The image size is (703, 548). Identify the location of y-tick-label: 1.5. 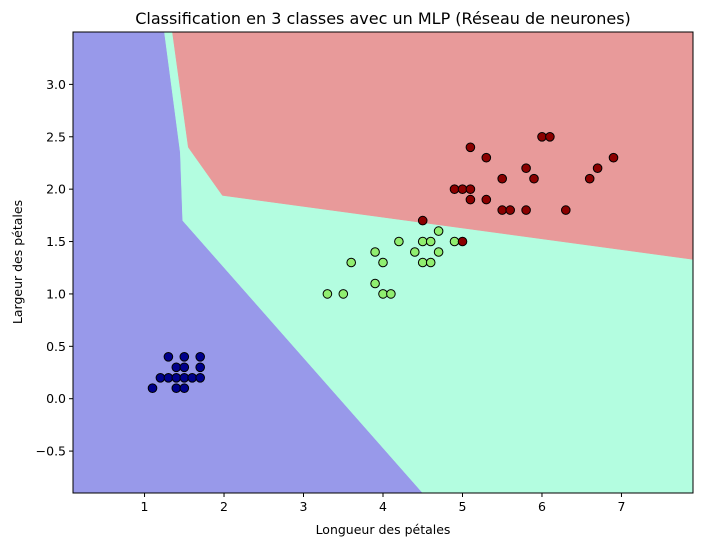
(56, 241).